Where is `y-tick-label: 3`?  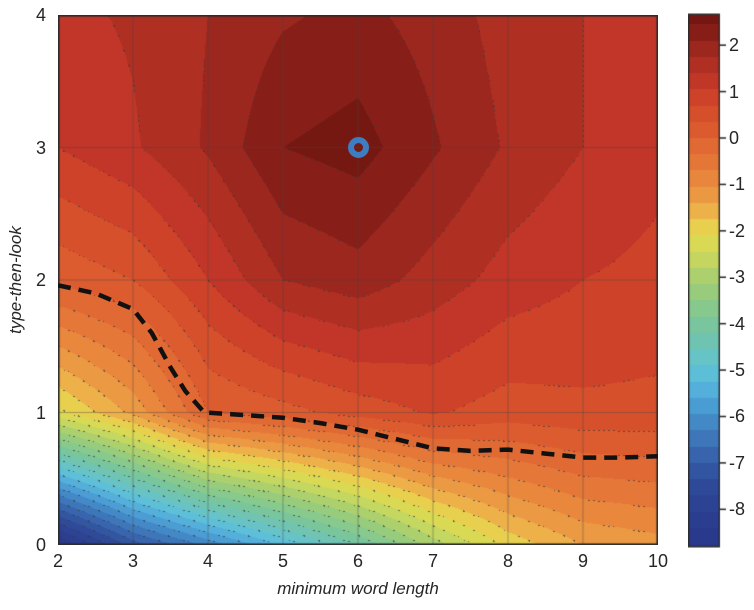 y-tick-label: 3 is located at coordinates (40, 147).